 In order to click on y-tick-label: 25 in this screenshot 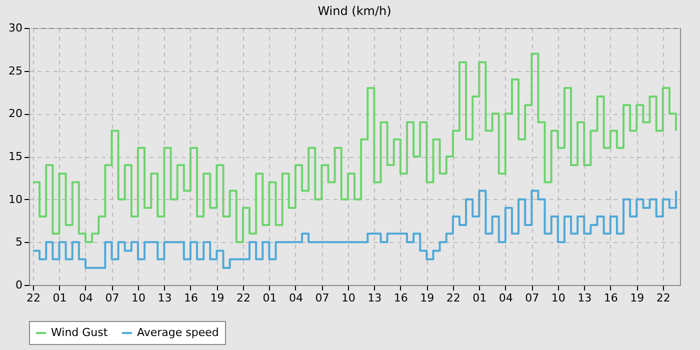, I will do `click(15, 71)`.